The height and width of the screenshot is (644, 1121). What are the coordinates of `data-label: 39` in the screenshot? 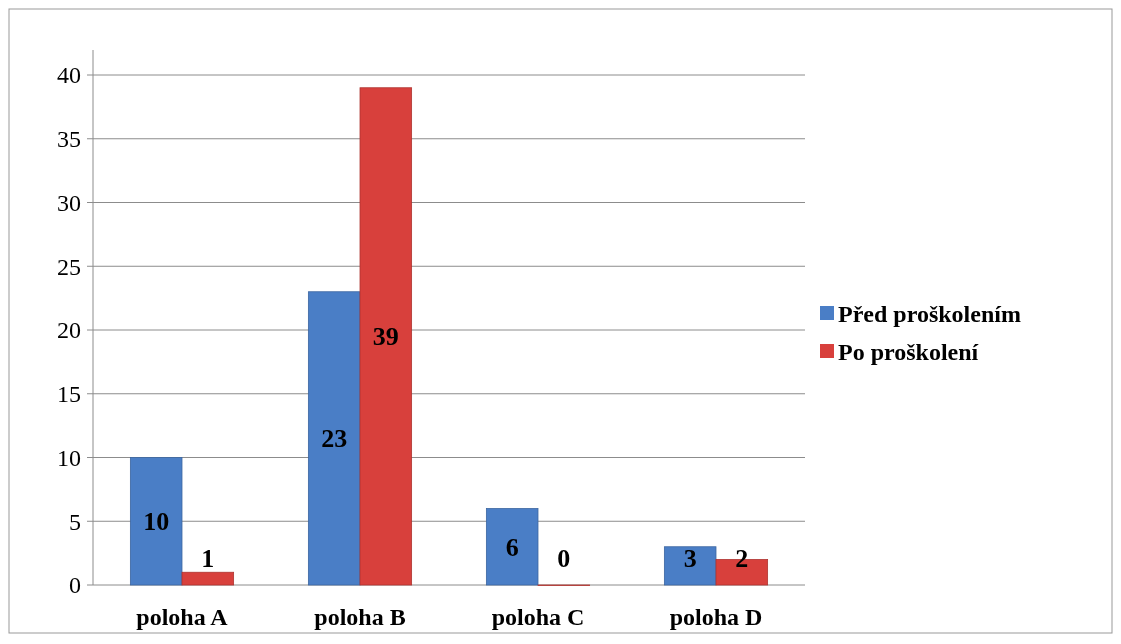 It's located at (385, 337).